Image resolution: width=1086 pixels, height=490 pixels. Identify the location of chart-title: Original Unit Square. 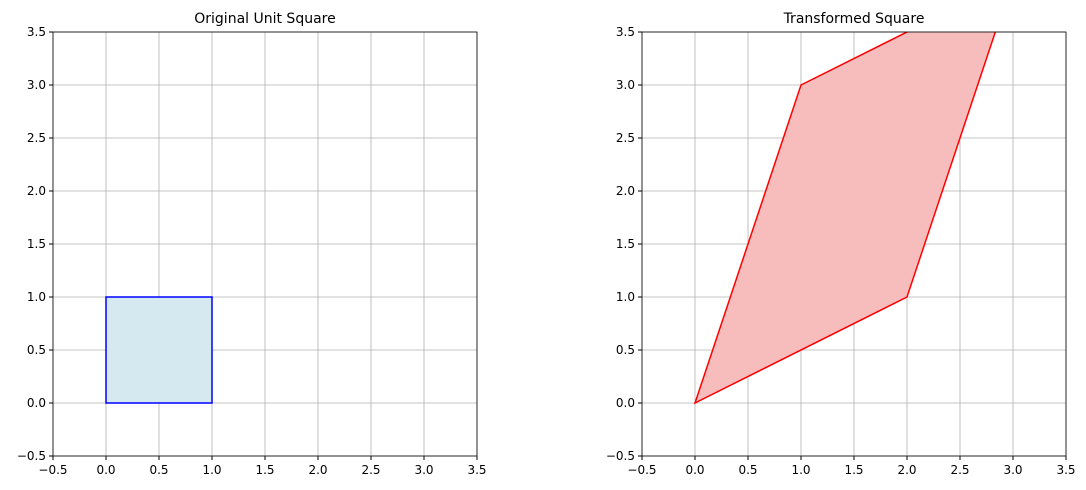
(264, 19).